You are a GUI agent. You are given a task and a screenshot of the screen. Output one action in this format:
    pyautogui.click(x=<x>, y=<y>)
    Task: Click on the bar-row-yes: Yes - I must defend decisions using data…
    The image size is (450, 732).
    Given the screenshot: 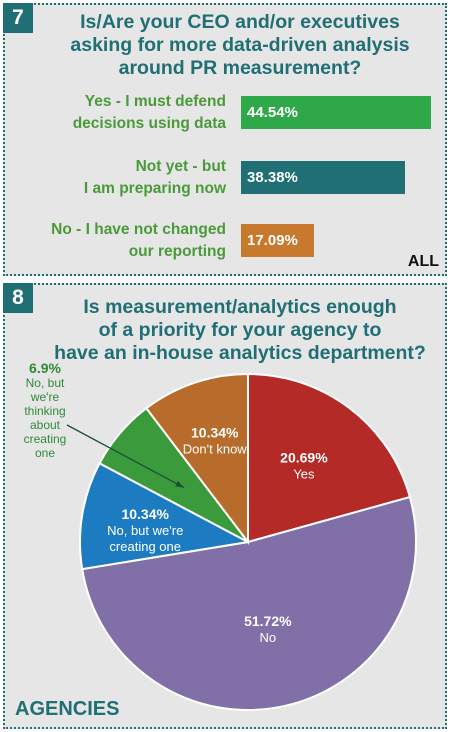 What is the action you would take?
    pyautogui.click(x=225, y=114)
    